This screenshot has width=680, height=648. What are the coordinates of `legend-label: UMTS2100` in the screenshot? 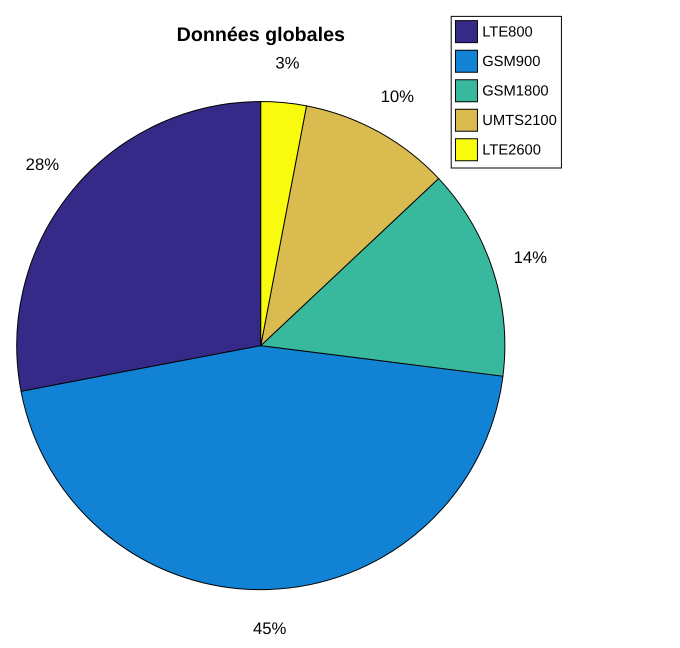 It's located at (519, 121).